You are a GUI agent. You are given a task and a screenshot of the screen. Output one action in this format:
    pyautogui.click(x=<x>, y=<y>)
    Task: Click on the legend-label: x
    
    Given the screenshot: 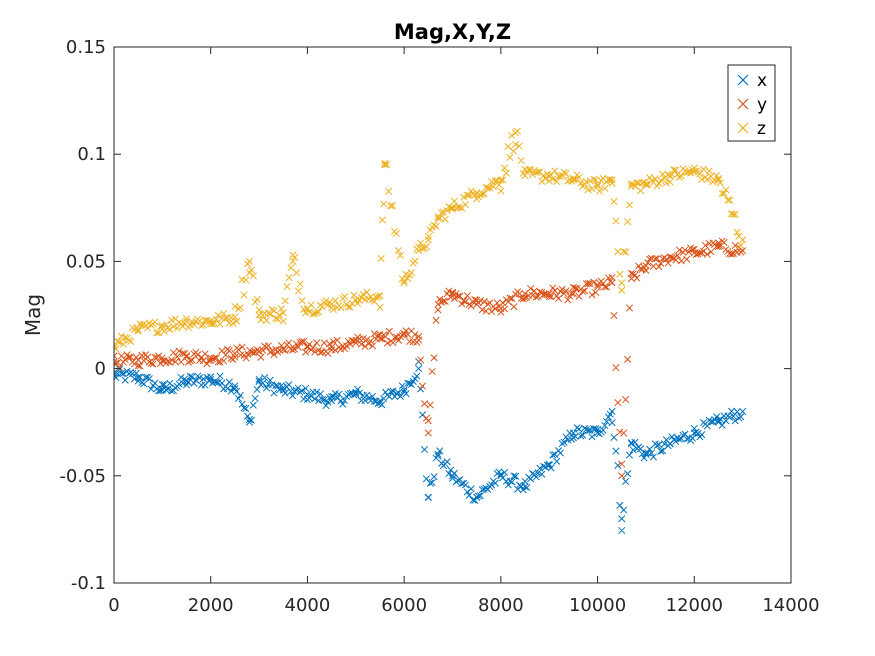 What is the action you would take?
    pyautogui.click(x=762, y=81)
    